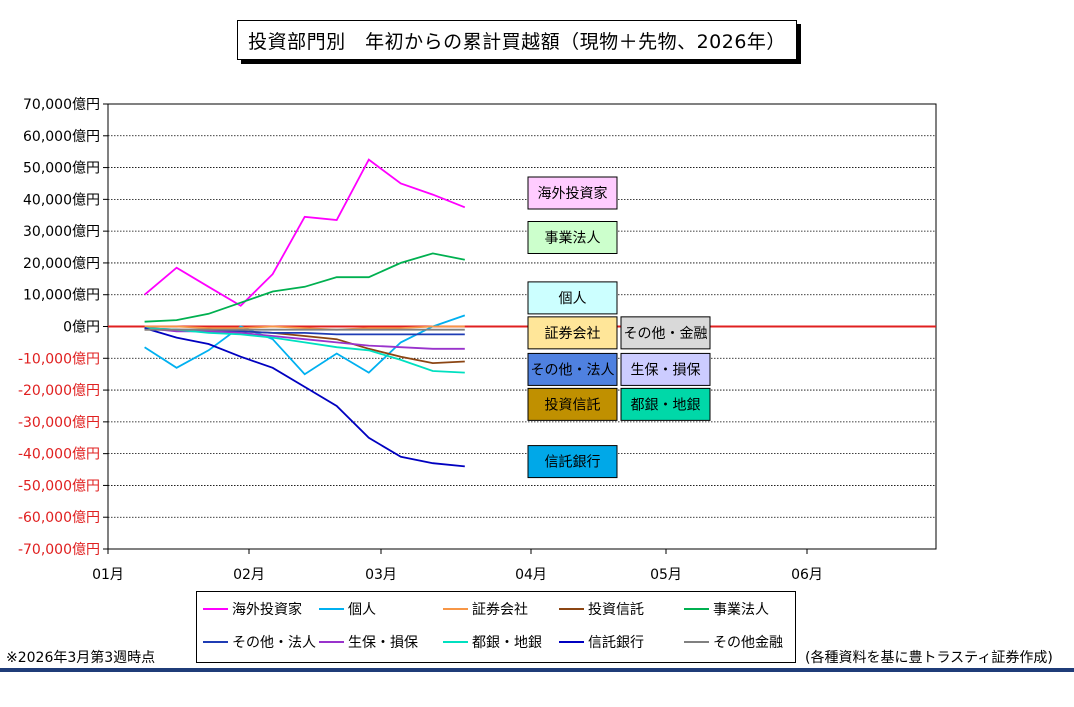 The image size is (1074, 707). Describe the element at coordinates (748, 643) in the screenshot. I see `legend-label: その他金融` at that location.